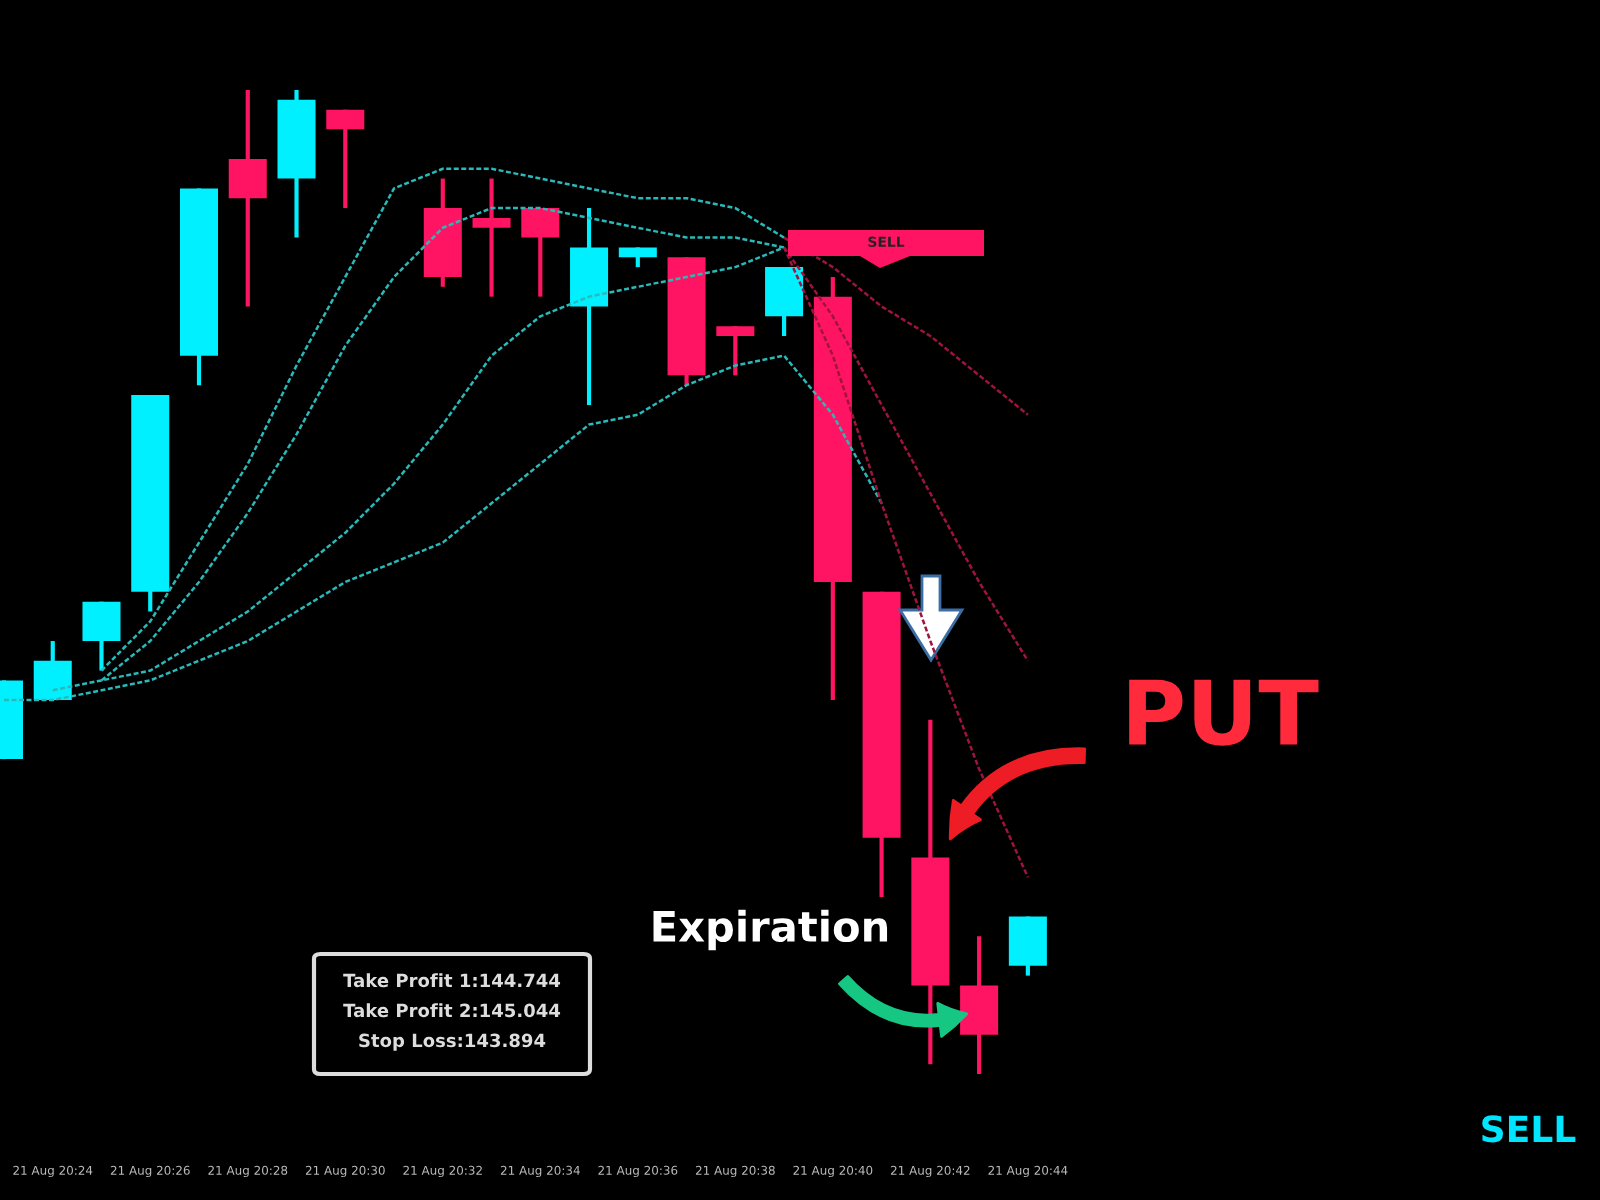  Describe the element at coordinates (770, 930) in the screenshot. I see `annotation: Expiration` at that location.